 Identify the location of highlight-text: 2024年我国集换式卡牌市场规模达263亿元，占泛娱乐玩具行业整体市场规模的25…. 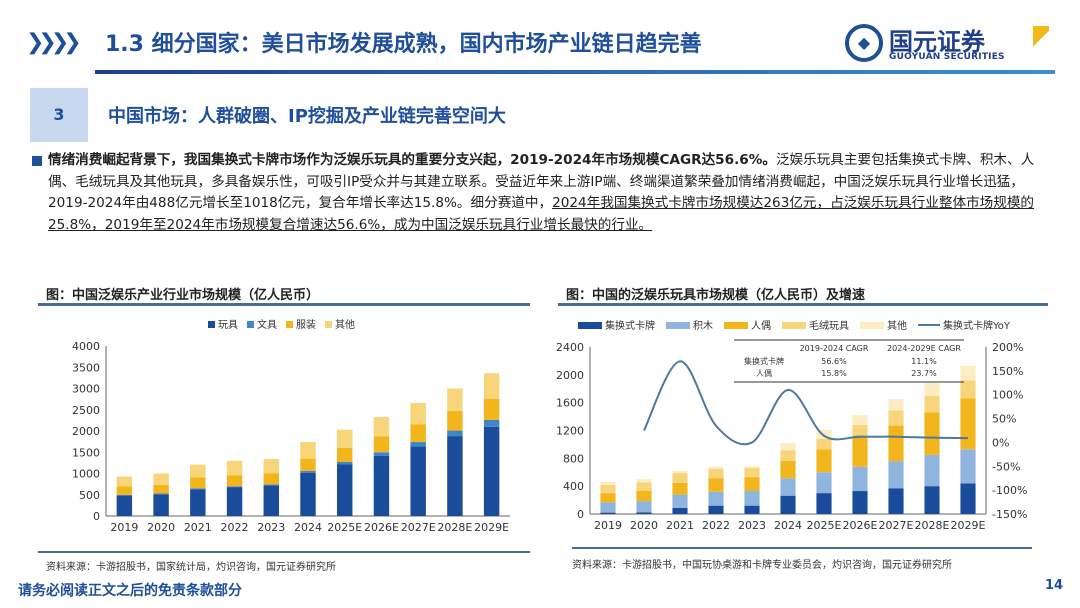
(541, 214).